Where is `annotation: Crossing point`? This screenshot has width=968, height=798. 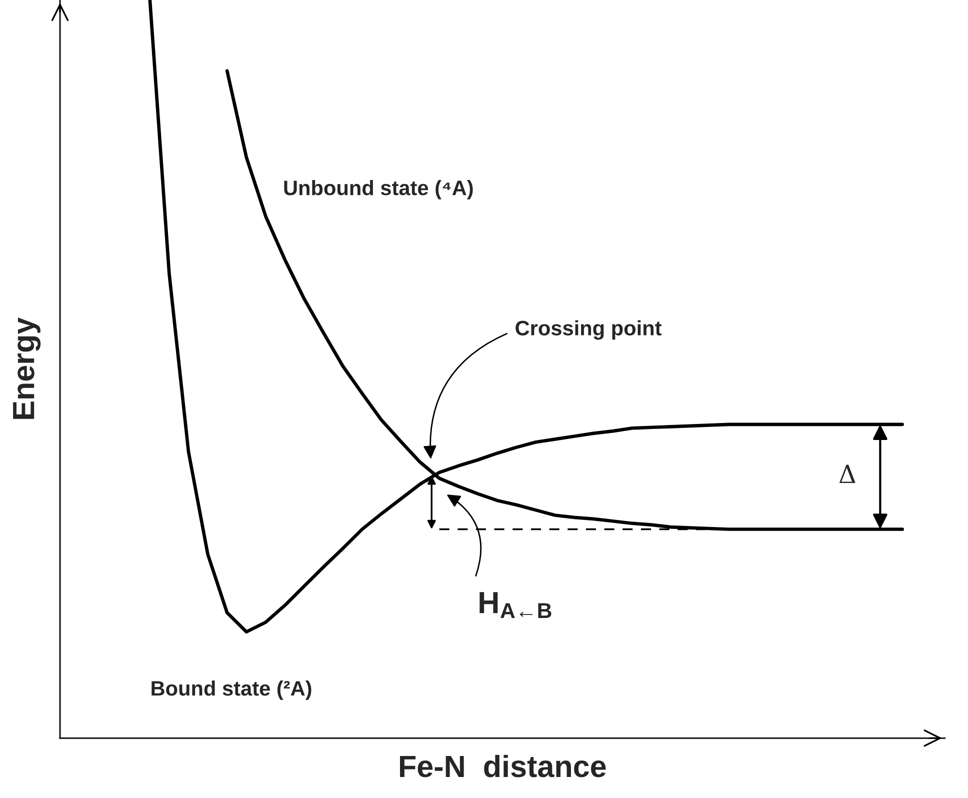
annotation: Crossing point is located at coordinates (589, 330).